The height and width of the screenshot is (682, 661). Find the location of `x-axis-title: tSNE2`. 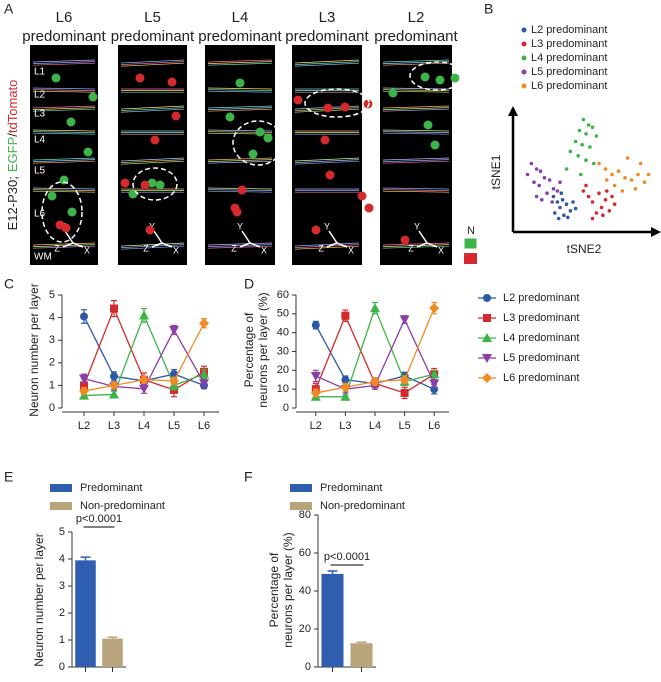

x-axis-title: tSNE2 is located at coordinates (584, 249).